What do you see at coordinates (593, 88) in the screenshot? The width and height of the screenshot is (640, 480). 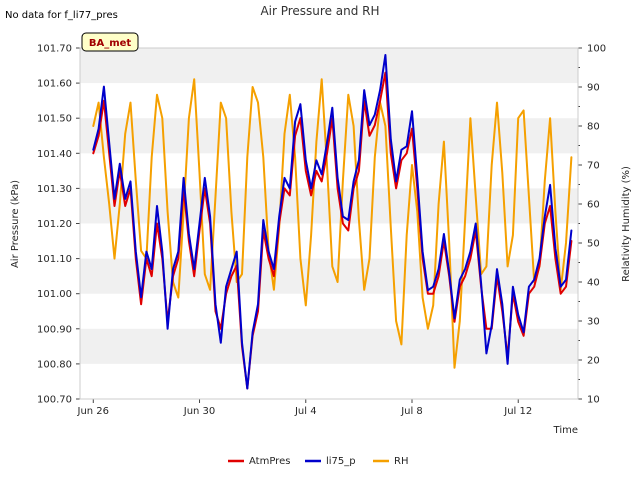 I see `y2-tick-label: 90` at bounding box center [593, 88].